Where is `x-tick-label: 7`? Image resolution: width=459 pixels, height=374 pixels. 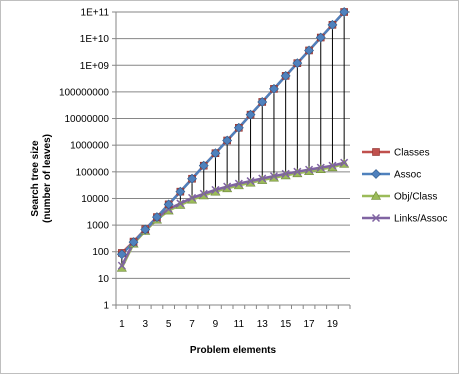 x-tick-label: 7 is located at coordinates (192, 324).